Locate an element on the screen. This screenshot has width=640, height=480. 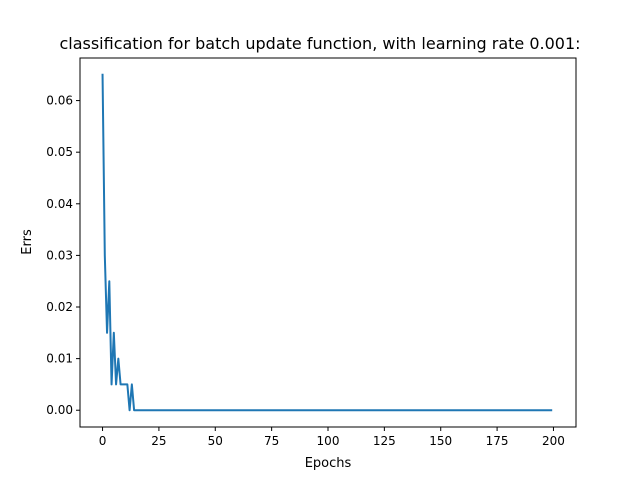
x-tick-label: 200 is located at coordinates (553, 441).